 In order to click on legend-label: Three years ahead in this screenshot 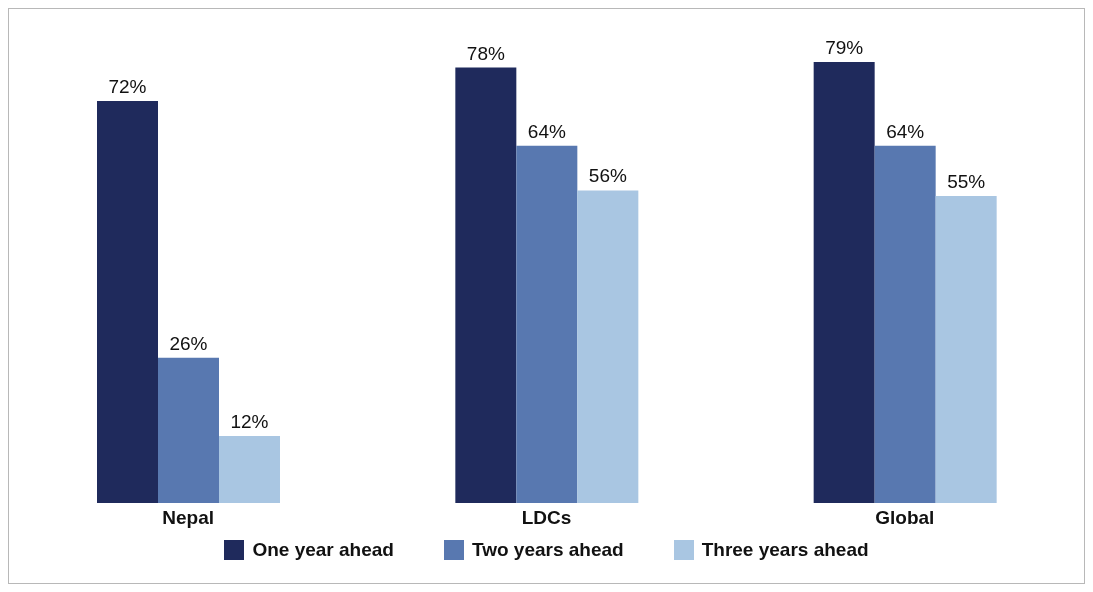, I will do `click(785, 550)`.